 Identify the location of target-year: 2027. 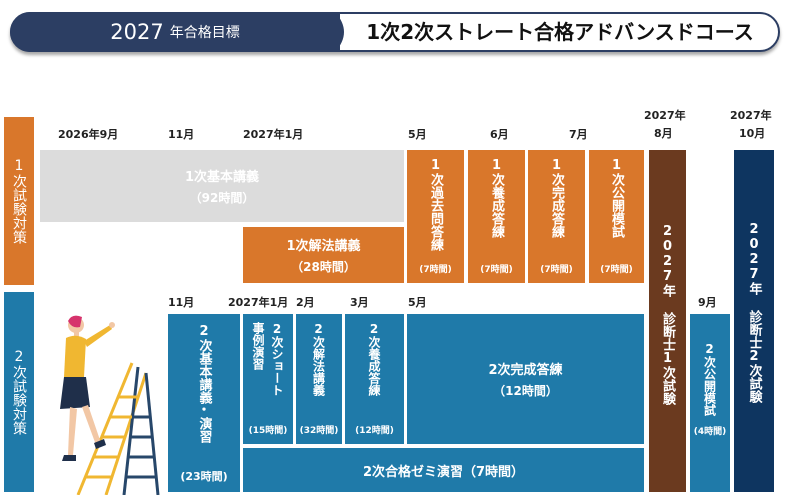
(137, 32).